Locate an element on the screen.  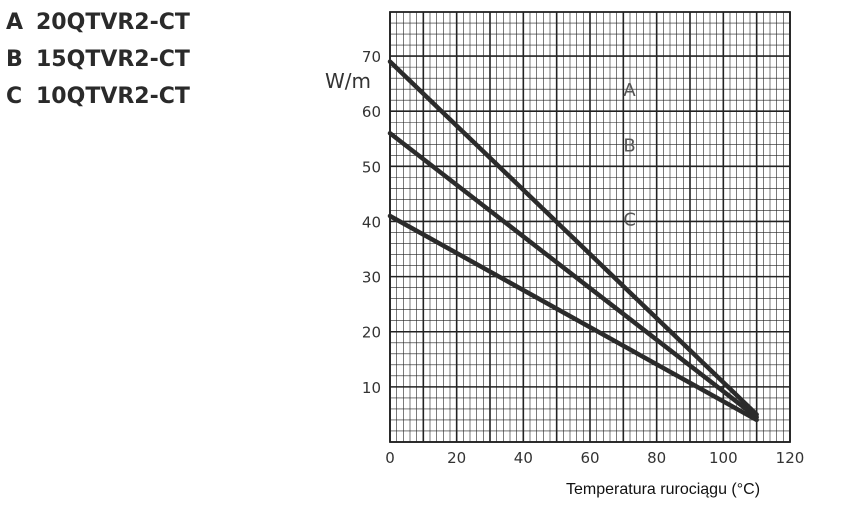
x-tick-label: 40 is located at coordinates (523, 458).